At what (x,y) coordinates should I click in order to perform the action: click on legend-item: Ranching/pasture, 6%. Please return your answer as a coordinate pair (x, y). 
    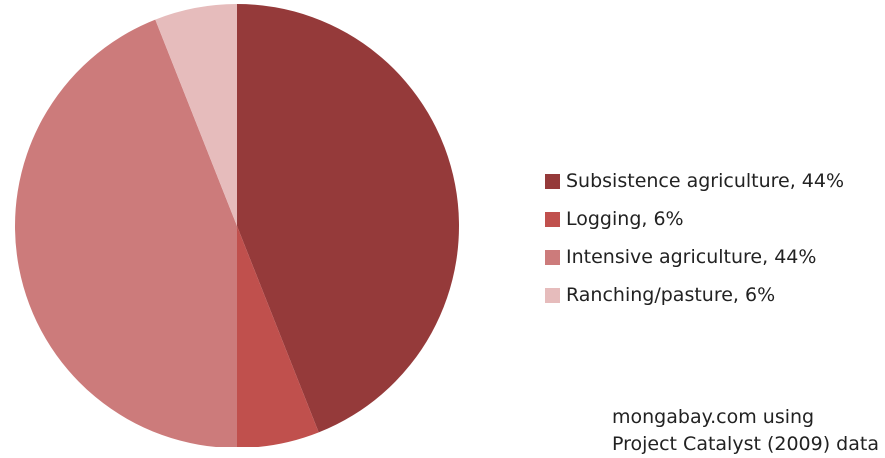
    Looking at the image, I should click on (694, 295).